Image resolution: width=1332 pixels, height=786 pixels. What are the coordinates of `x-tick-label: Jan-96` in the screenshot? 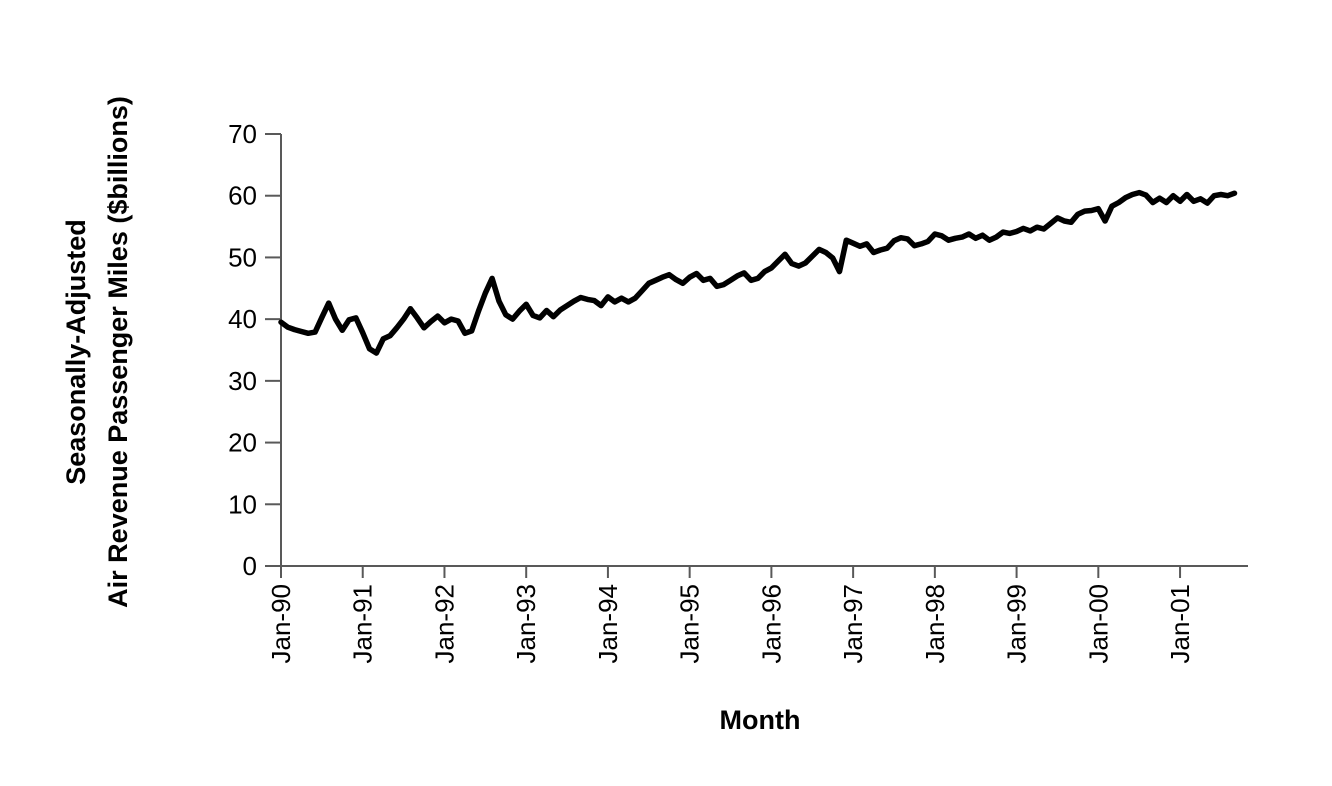 It's located at (771, 624).